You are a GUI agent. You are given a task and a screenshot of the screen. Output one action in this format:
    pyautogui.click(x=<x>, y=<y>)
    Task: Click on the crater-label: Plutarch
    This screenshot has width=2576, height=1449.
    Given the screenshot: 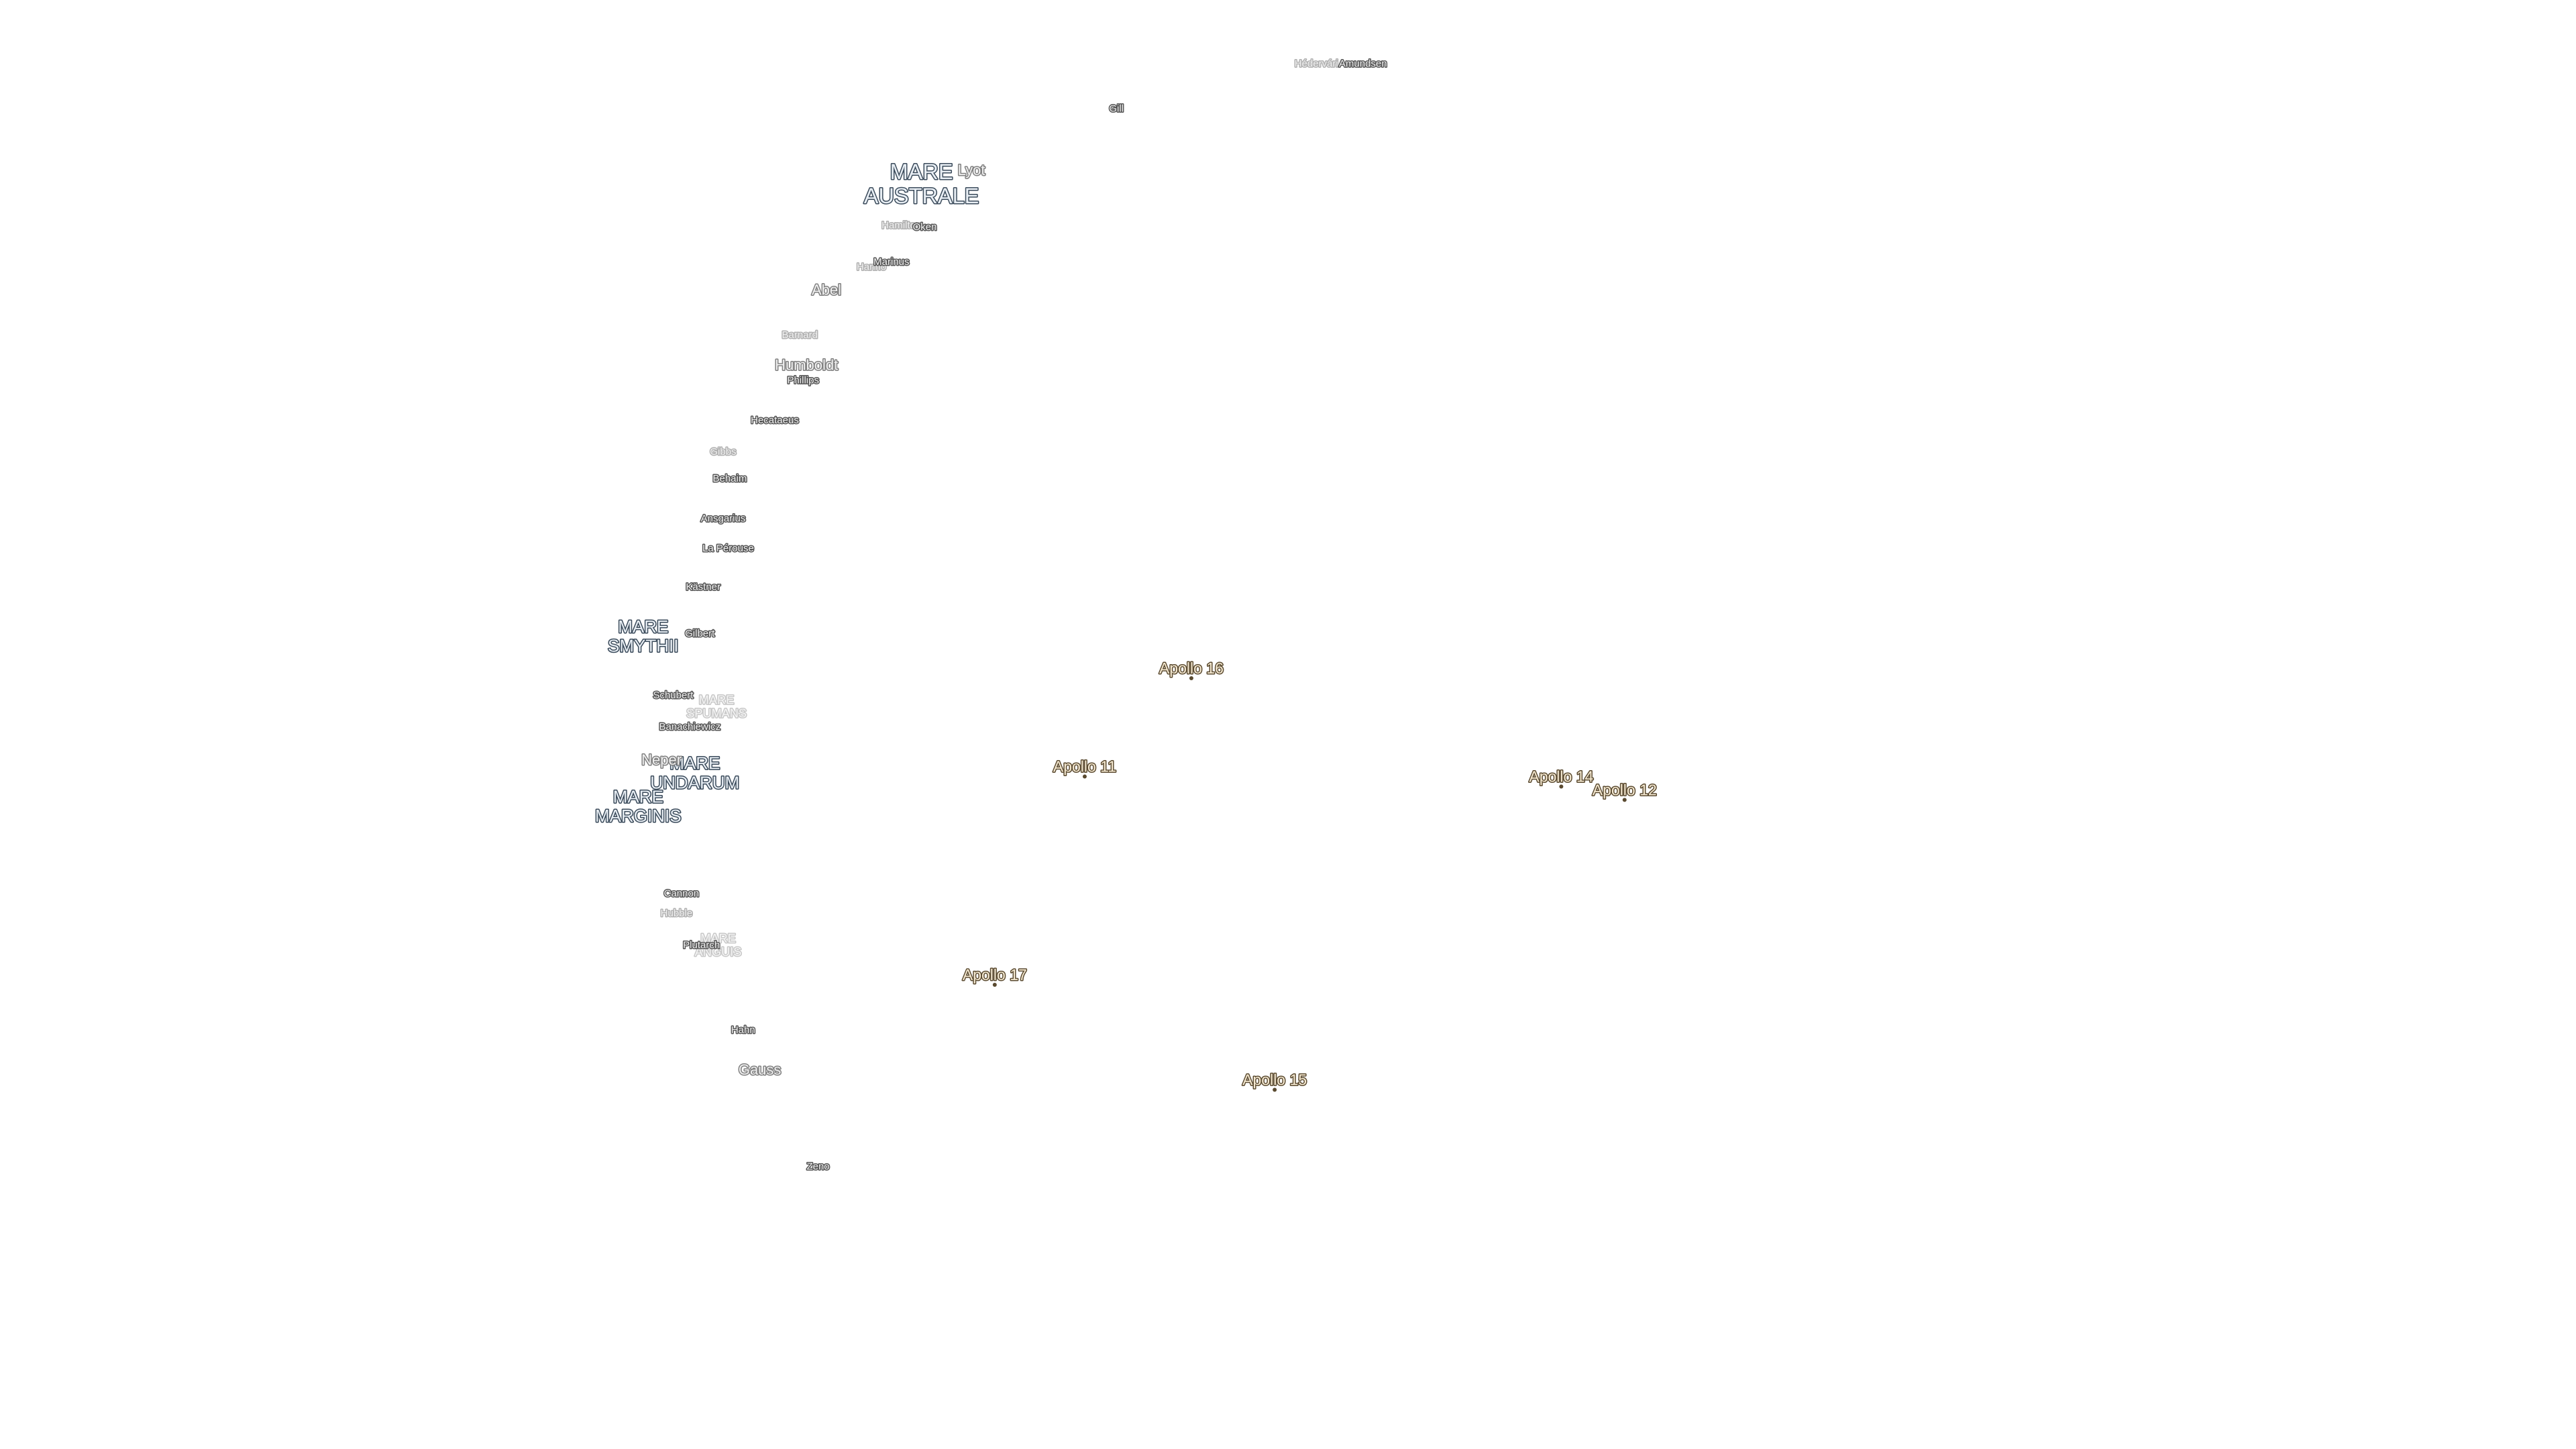 What is the action you would take?
    pyautogui.click(x=701, y=945)
    